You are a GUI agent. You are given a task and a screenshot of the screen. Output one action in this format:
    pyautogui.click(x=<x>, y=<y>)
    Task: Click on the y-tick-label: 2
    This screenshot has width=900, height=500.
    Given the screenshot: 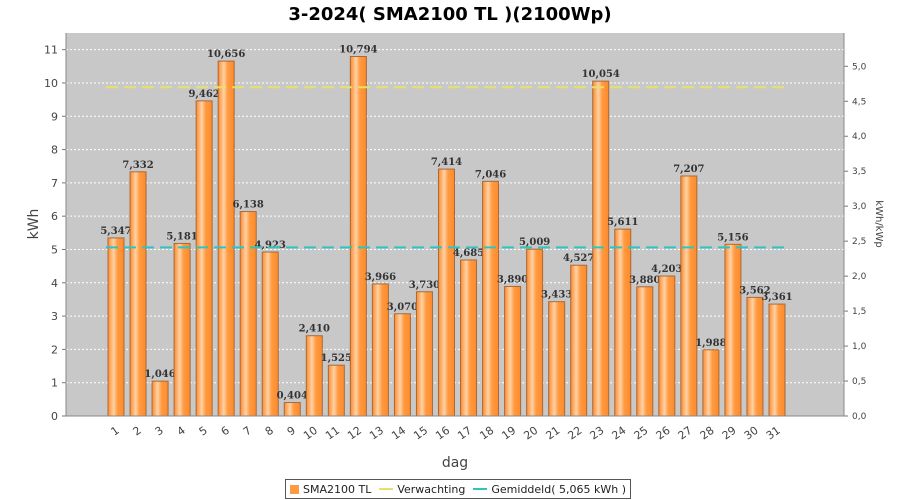 What is the action you would take?
    pyautogui.click(x=54, y=349)
    